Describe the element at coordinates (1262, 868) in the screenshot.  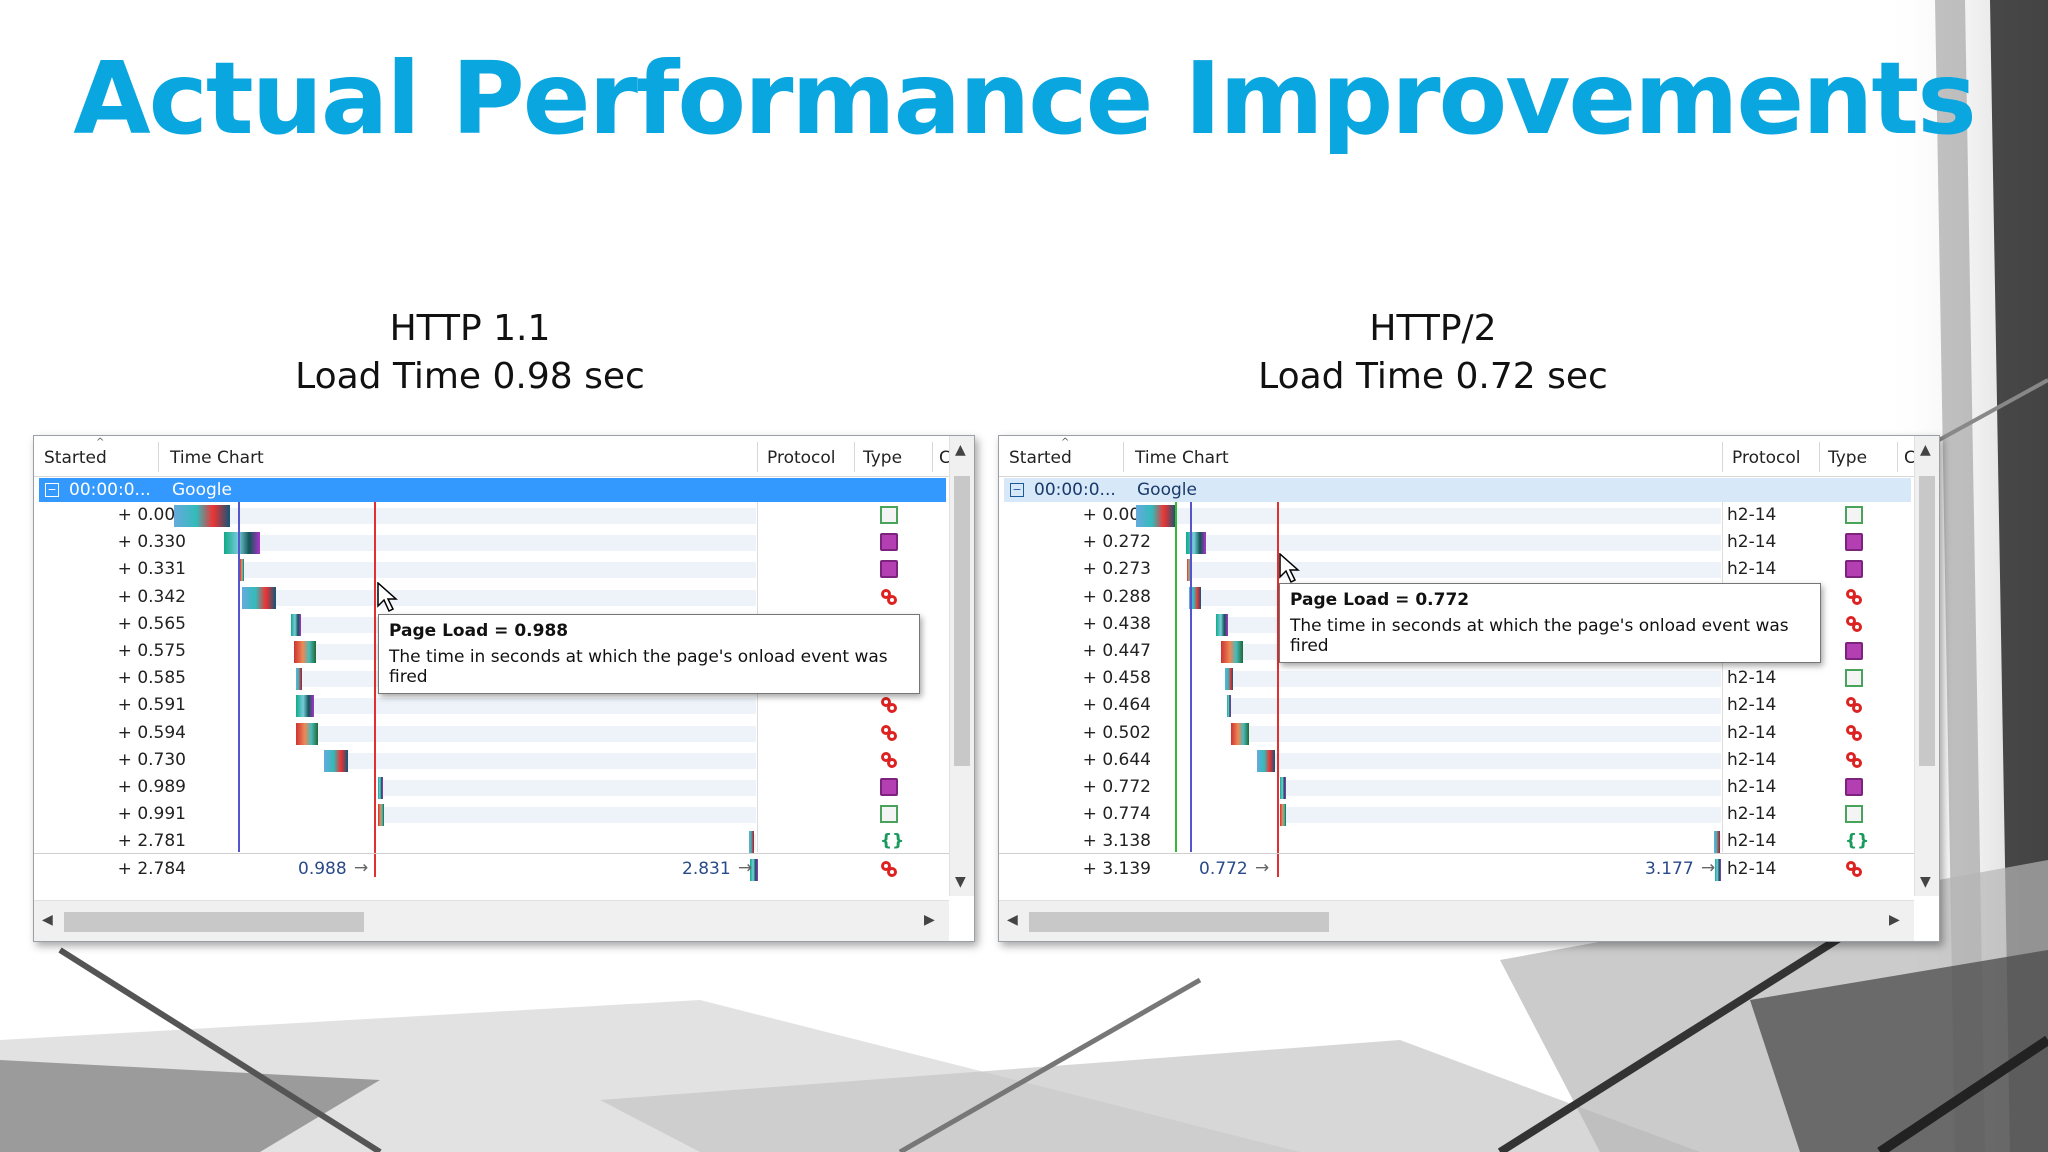
I see `footer-arrow-icon: →` at that location.